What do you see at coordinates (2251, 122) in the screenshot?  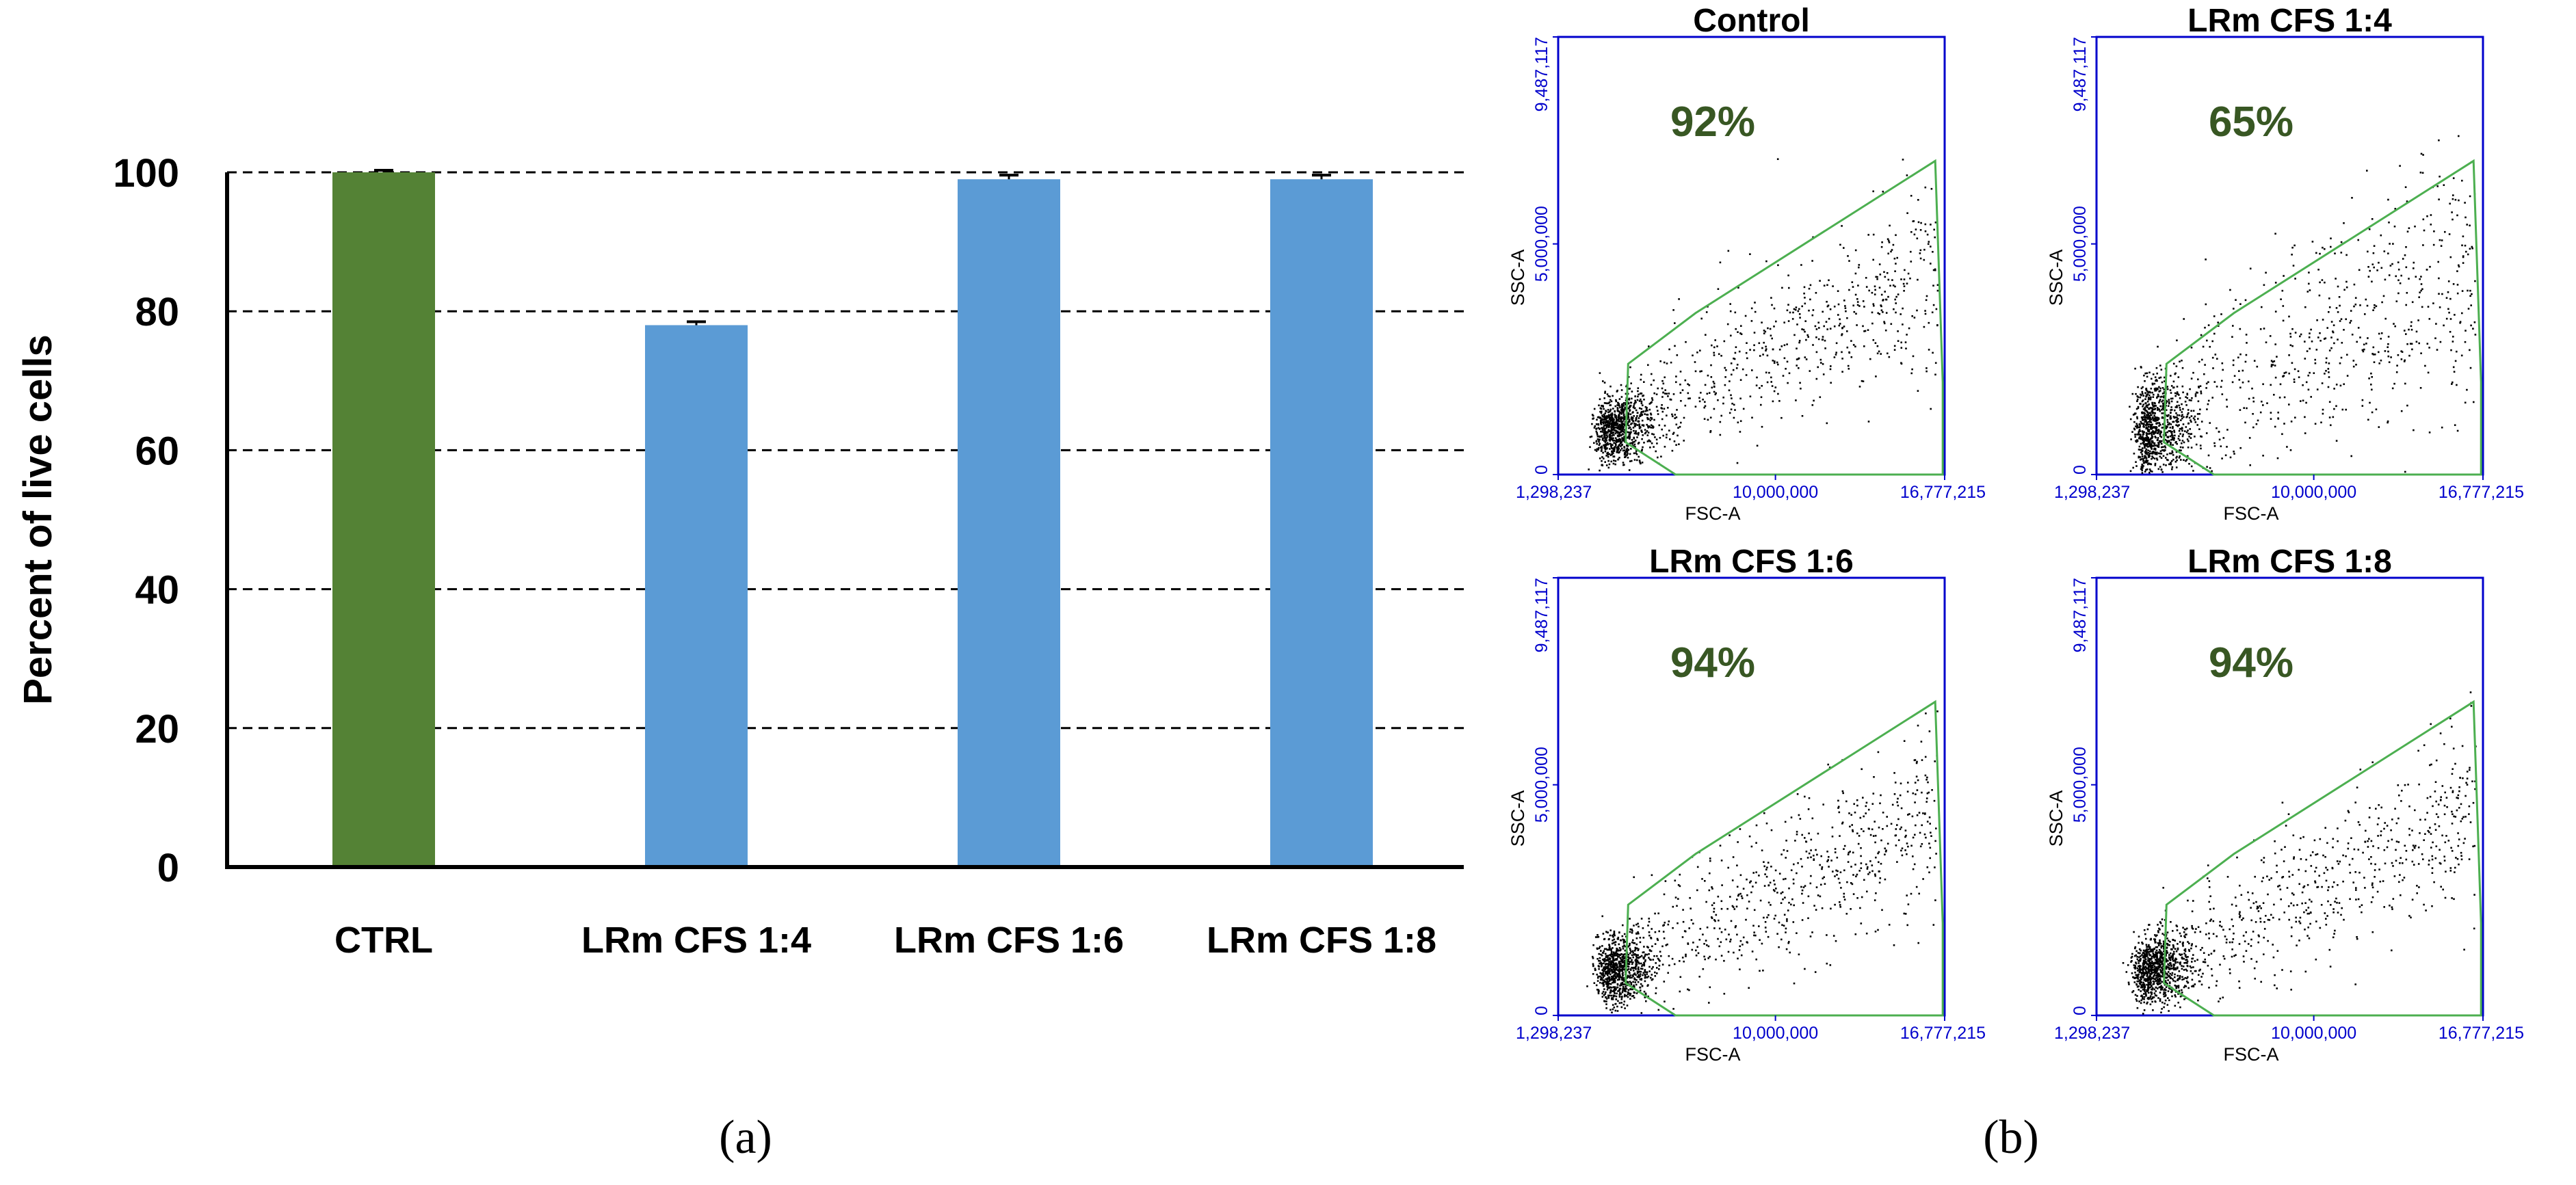 I see `gate-percent: 65%` at bounding box center [2251, 122].